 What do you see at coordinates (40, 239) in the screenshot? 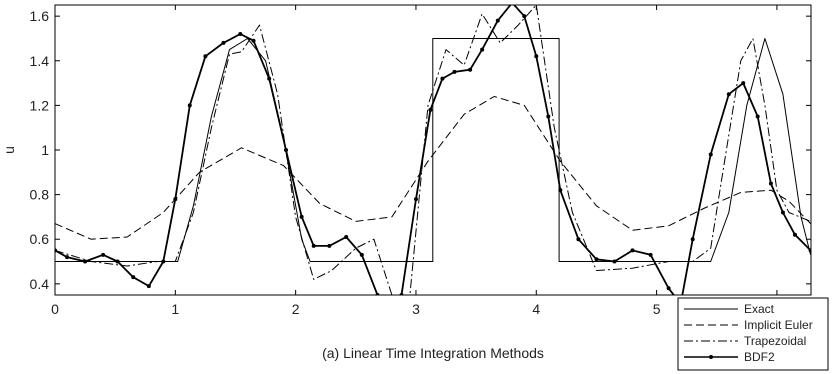
I see `y-tick-label: 0.6` at bounding box center [40, 239].